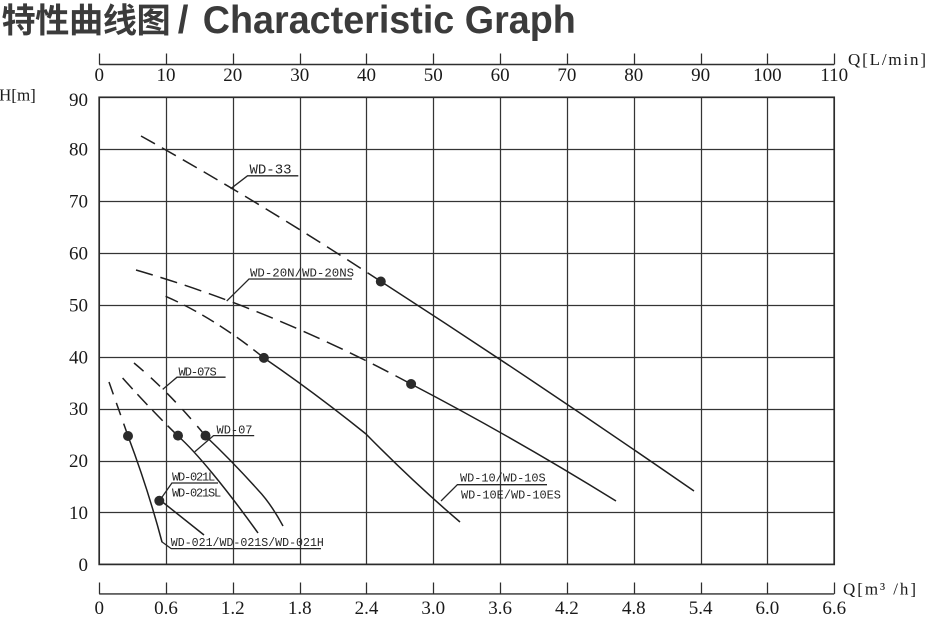 The width and height of the screenshot is (930, 617). Describe the element at coordinates (567, 607) in the screenshot. I see `svg-text: 4.2` at that location.